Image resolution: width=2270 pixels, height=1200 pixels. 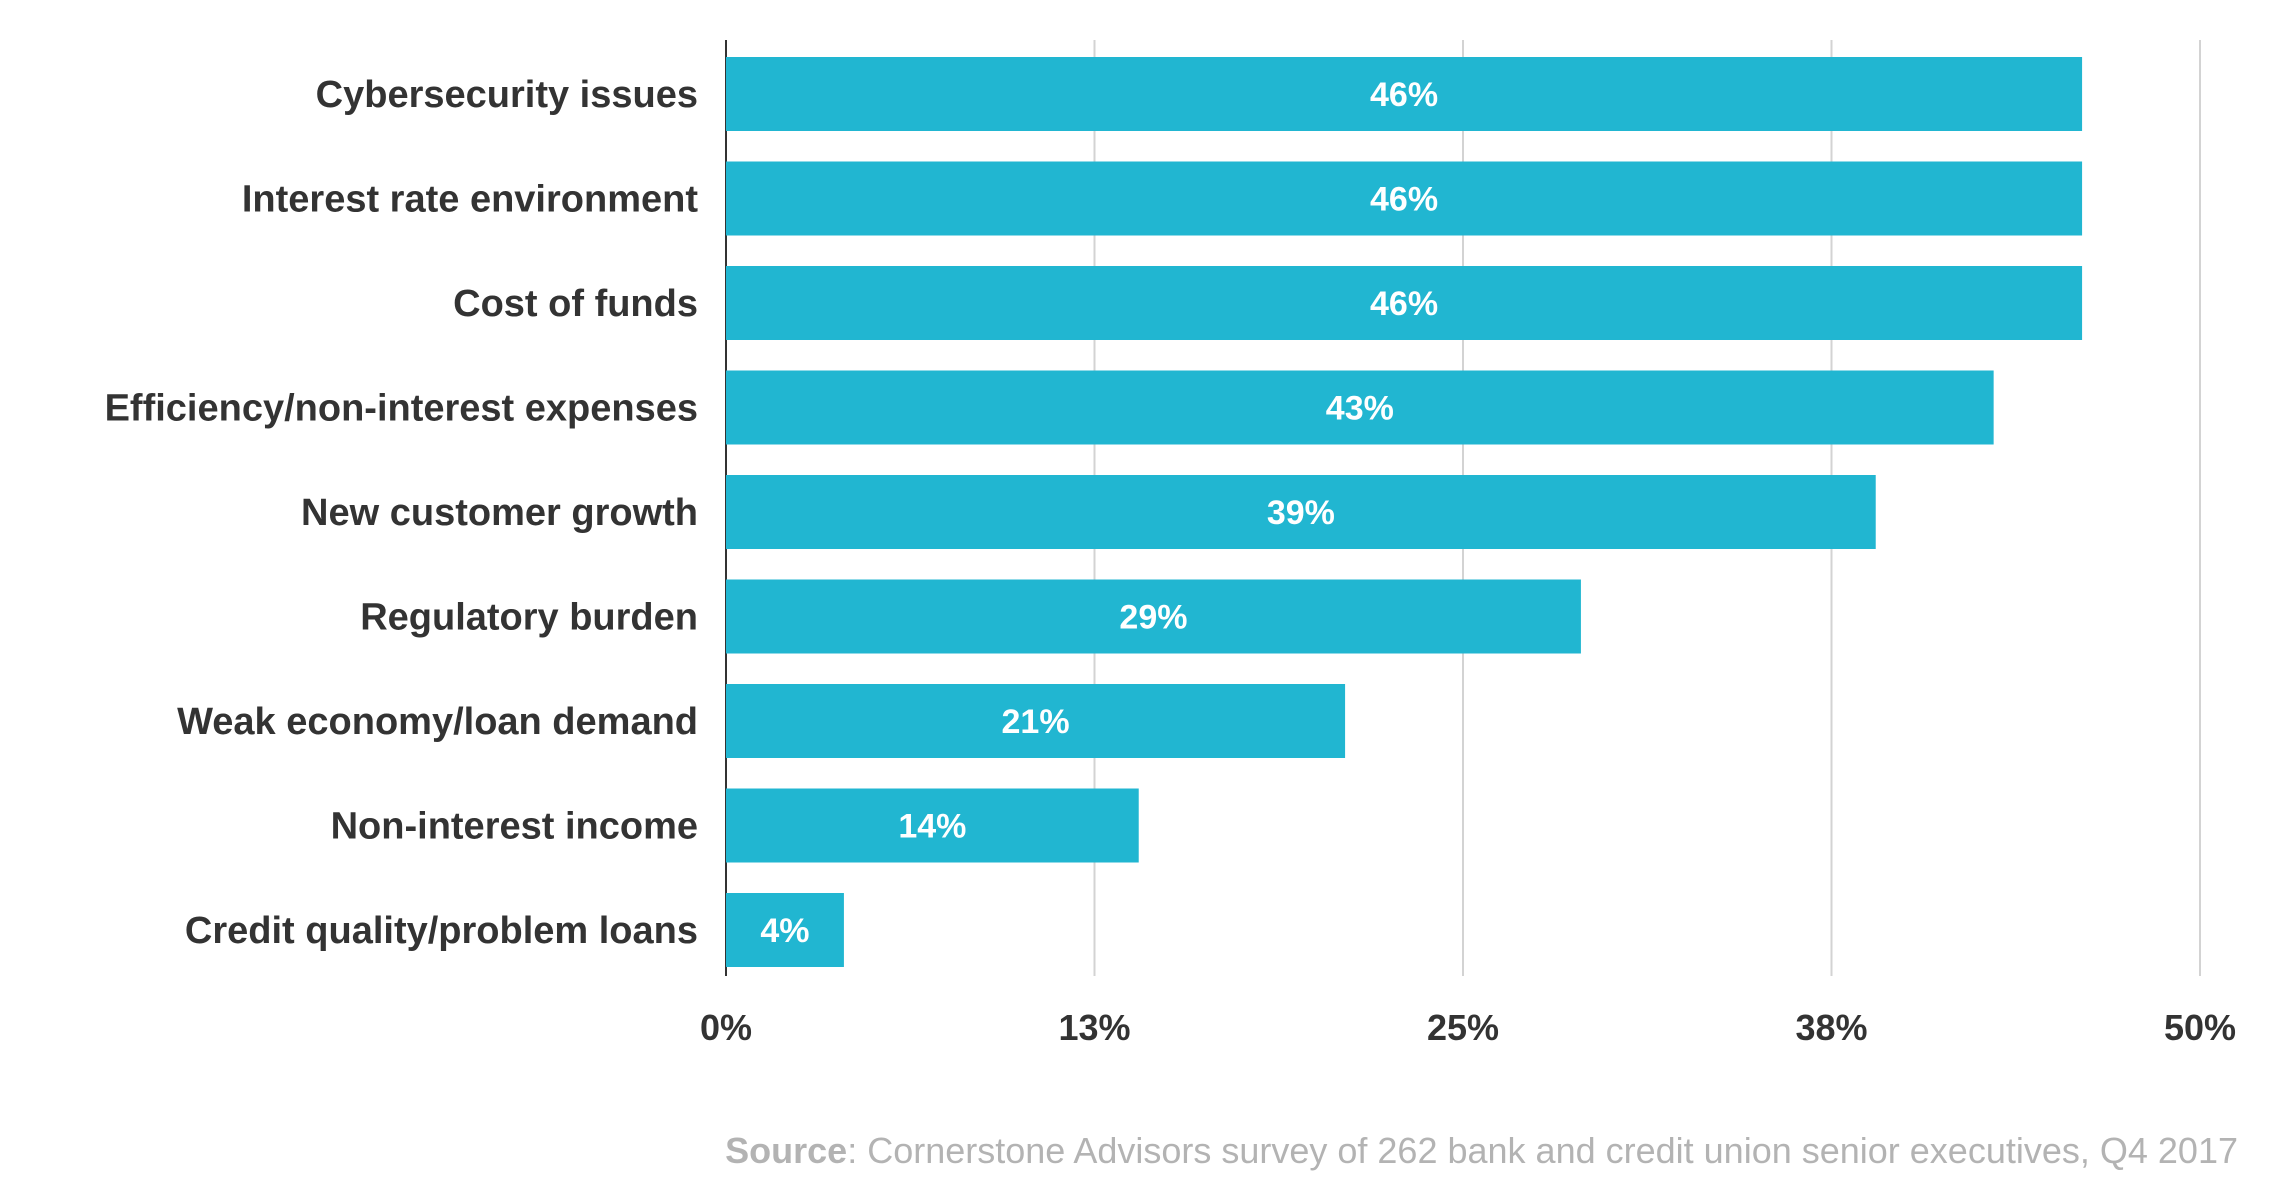 I want to click on bar-value-label: 39%, so click(x=1301, y=513).